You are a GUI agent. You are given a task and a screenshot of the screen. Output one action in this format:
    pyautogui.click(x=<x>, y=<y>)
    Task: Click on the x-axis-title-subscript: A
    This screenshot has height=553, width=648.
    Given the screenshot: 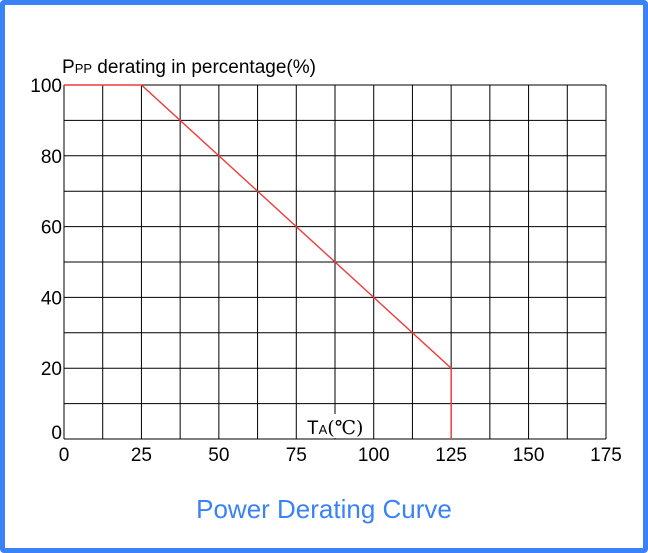 What is the action you would take?
    pyautogui.click(x=323, y=429)
    